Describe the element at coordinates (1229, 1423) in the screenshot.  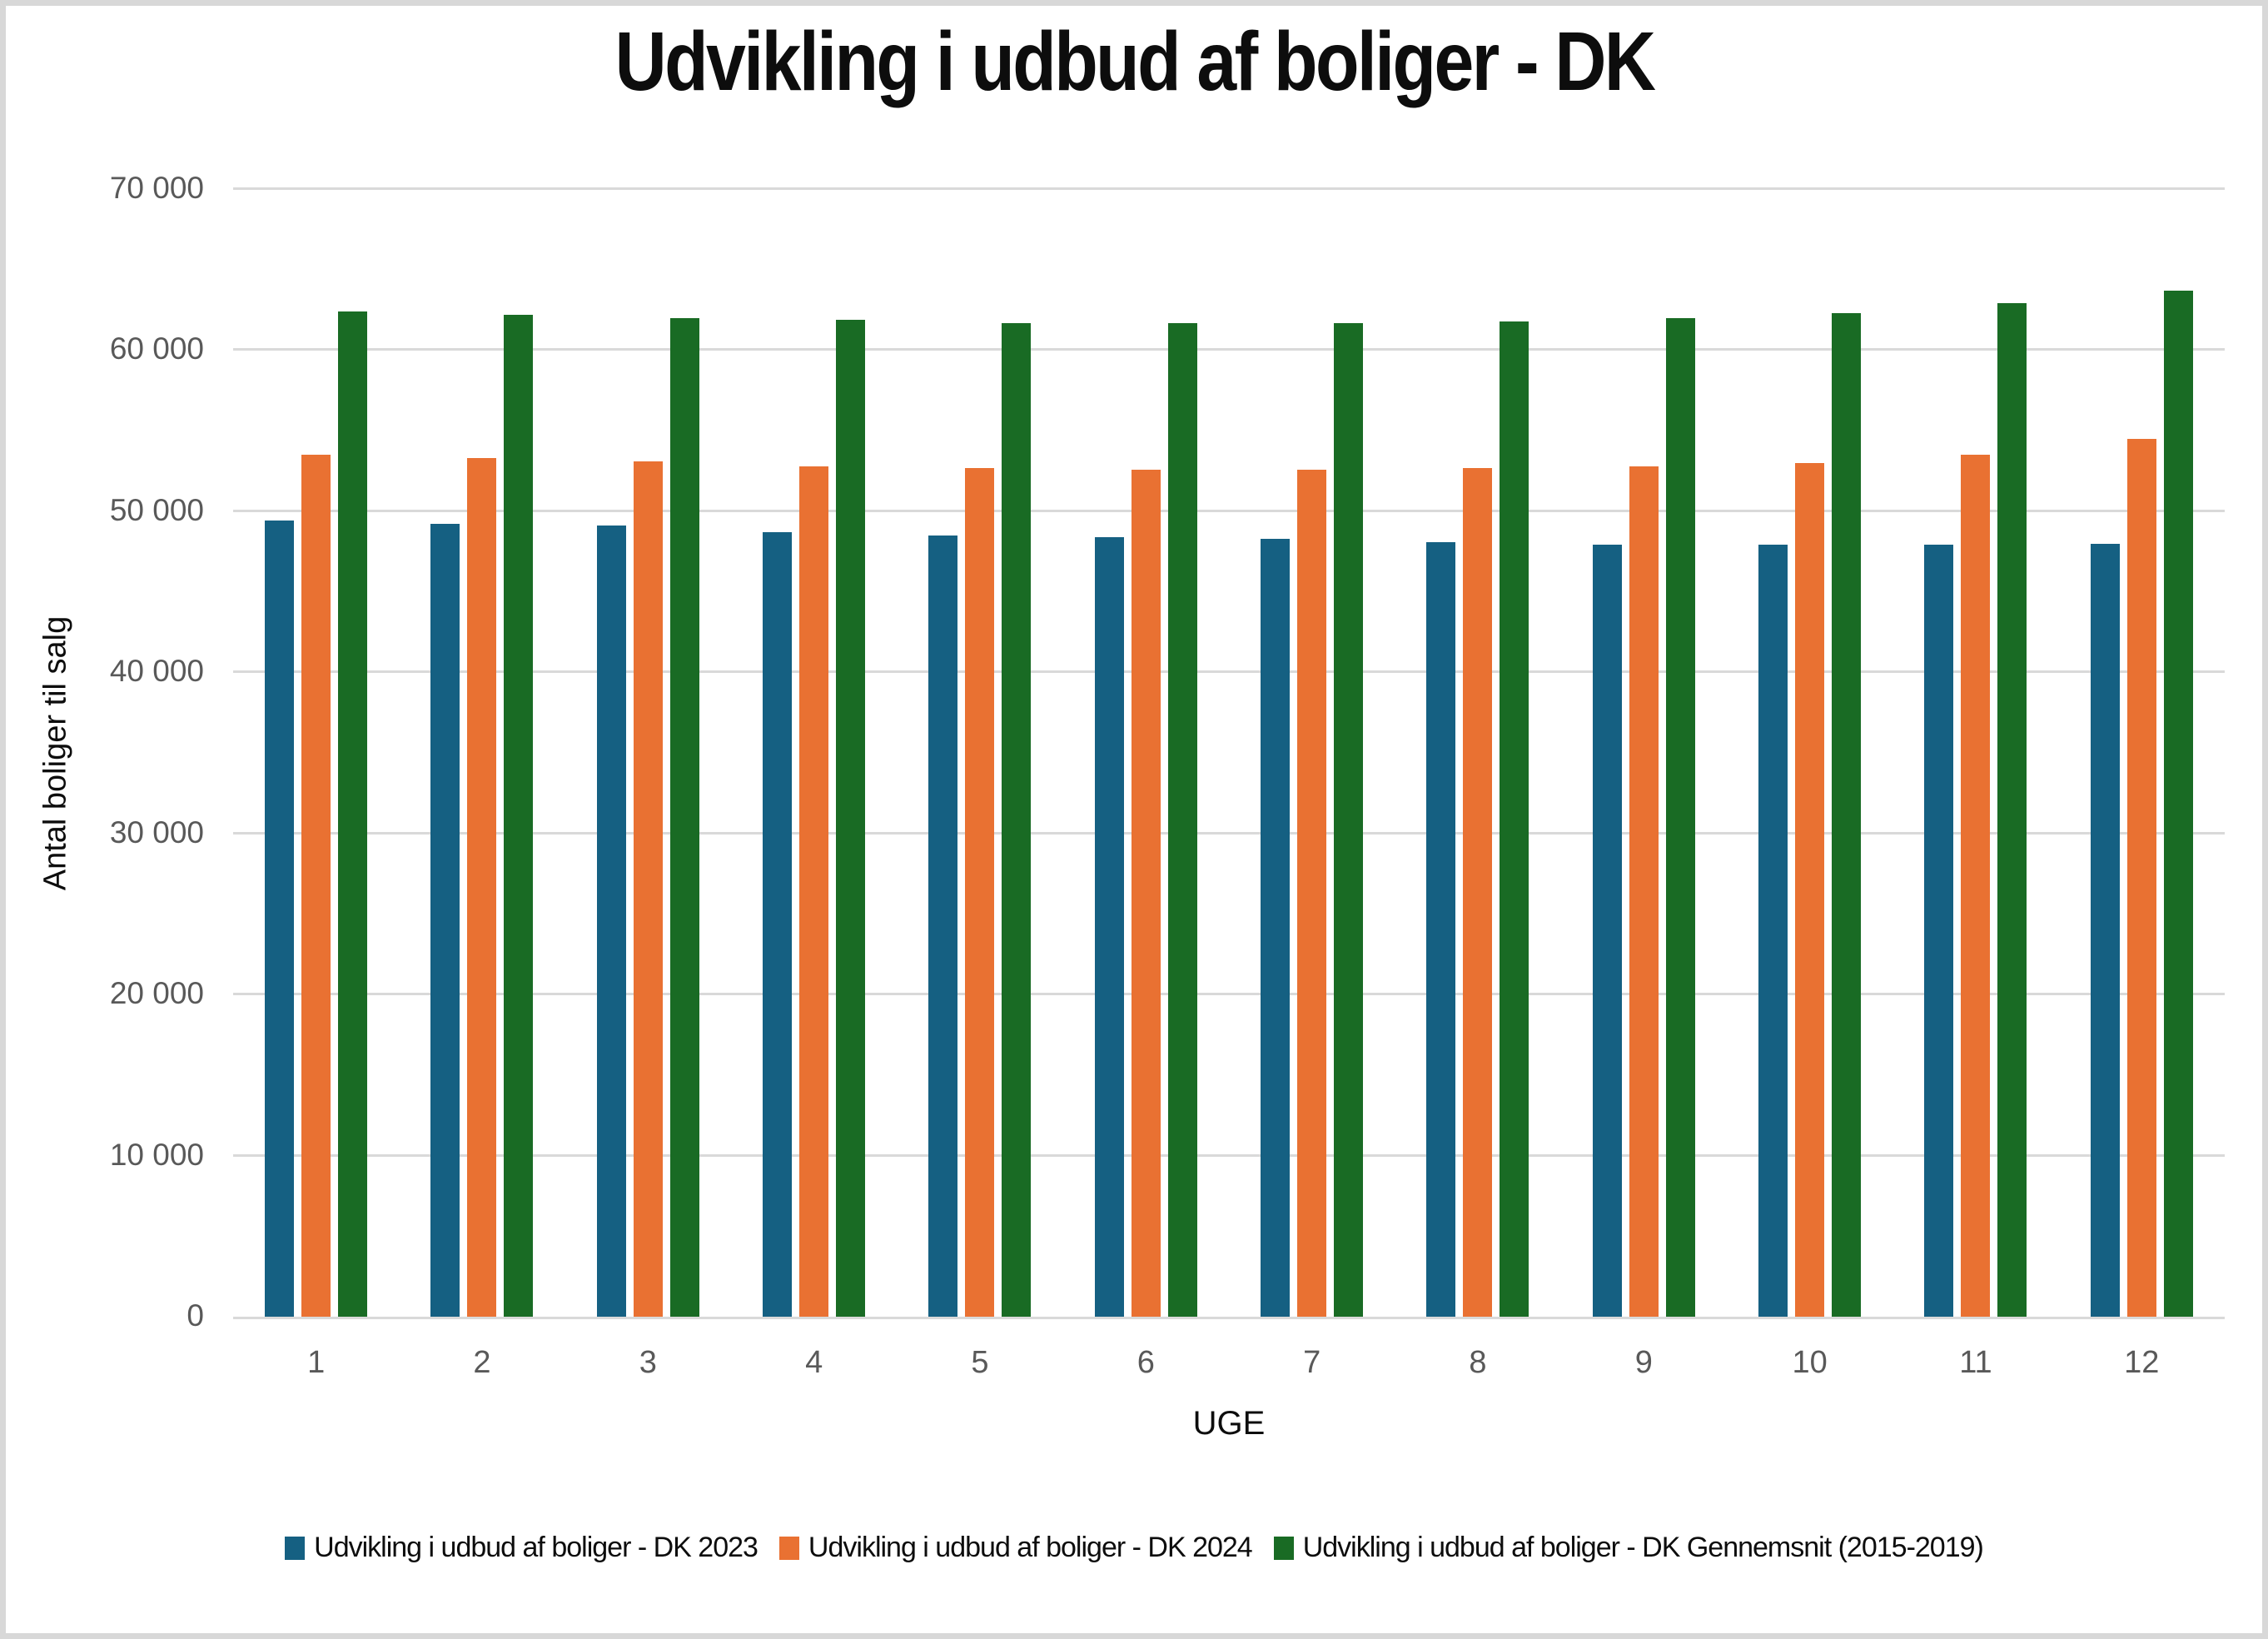
I see `x-axis-title: UGE` at that location.